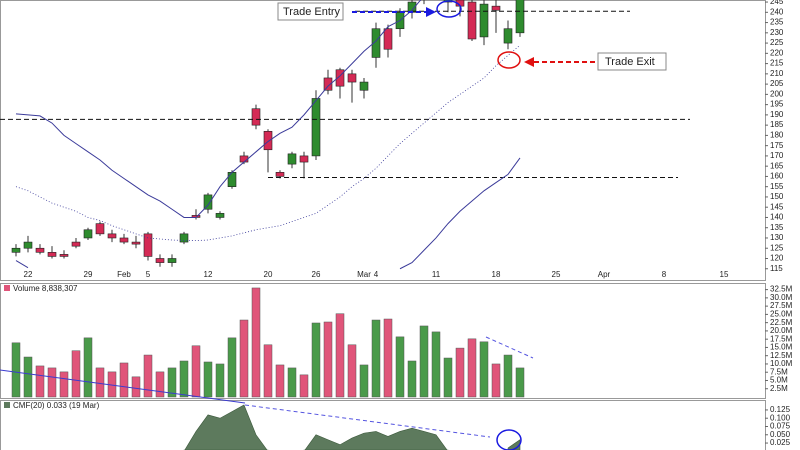  What do you see at coordinates (364, 274) in the screenshot?
I see `x-tick-label: Mar` at bounding box center [364, 274].